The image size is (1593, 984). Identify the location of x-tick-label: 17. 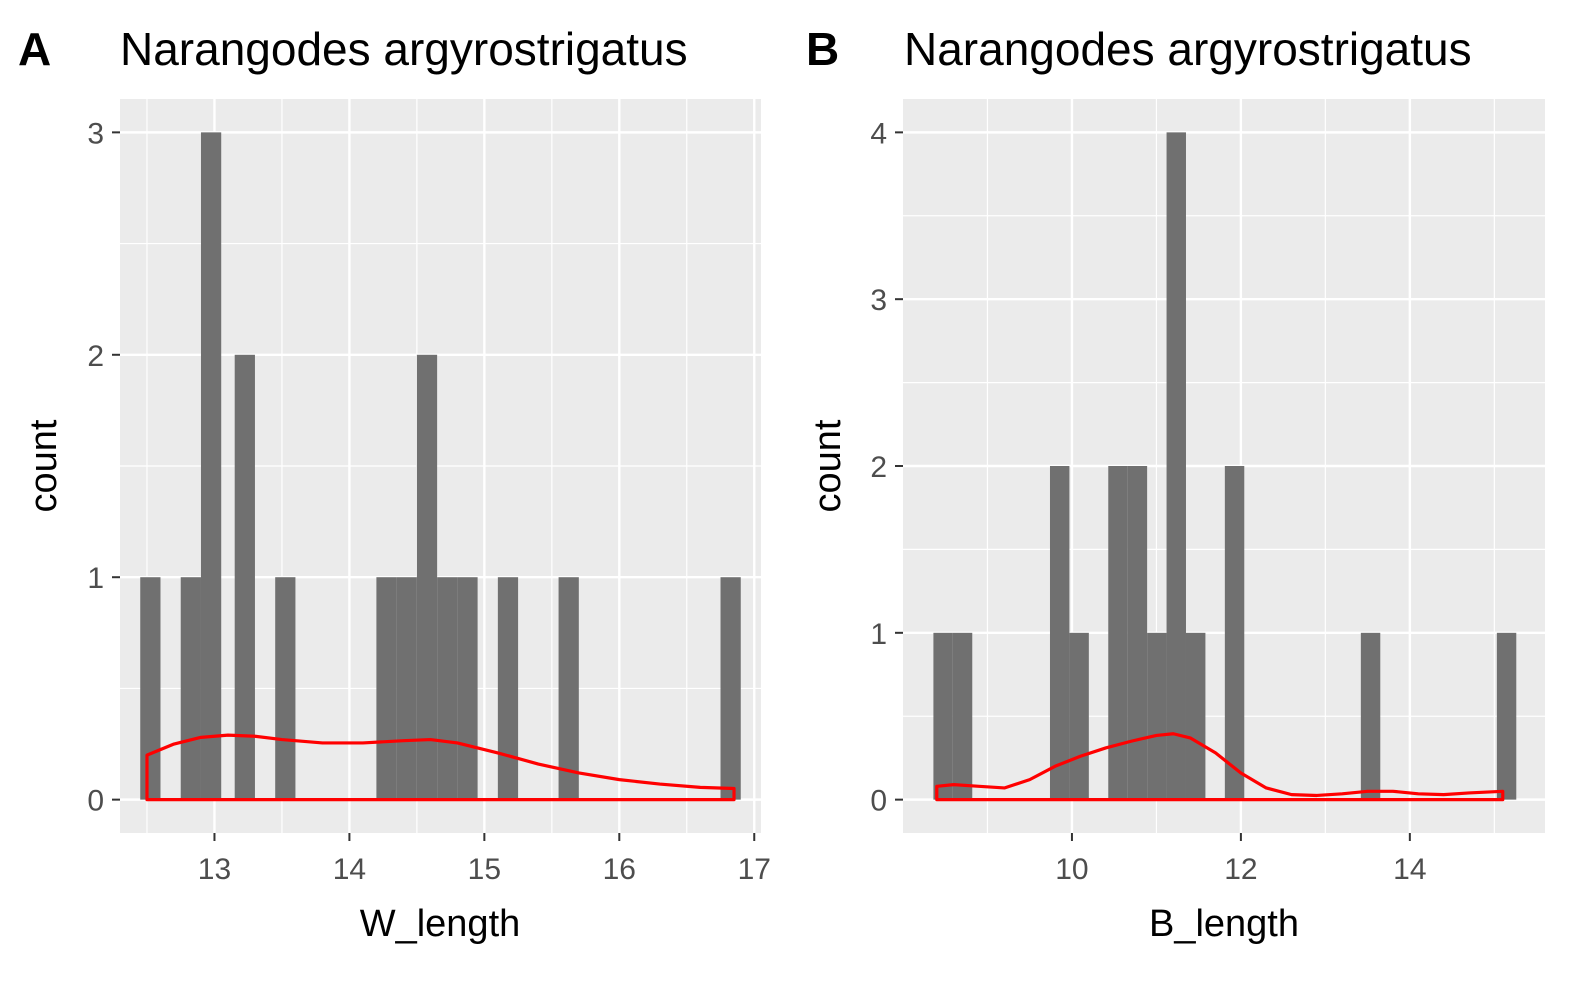
(754, 869).